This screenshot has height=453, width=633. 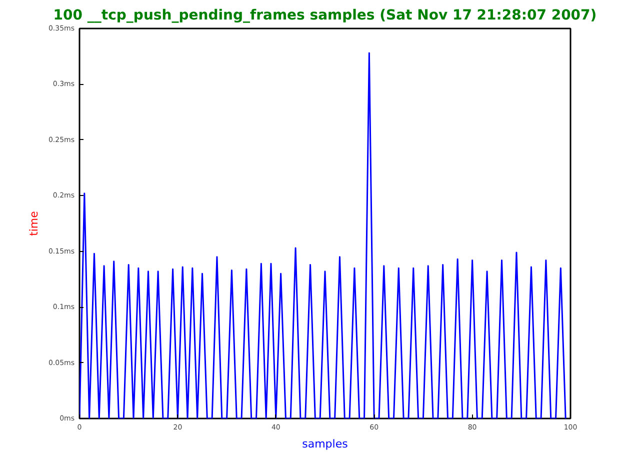 What do you see at coordinates (33, 223) in the screenshot?
I see `y-axis-title: time` at bounding box center [33, 223].